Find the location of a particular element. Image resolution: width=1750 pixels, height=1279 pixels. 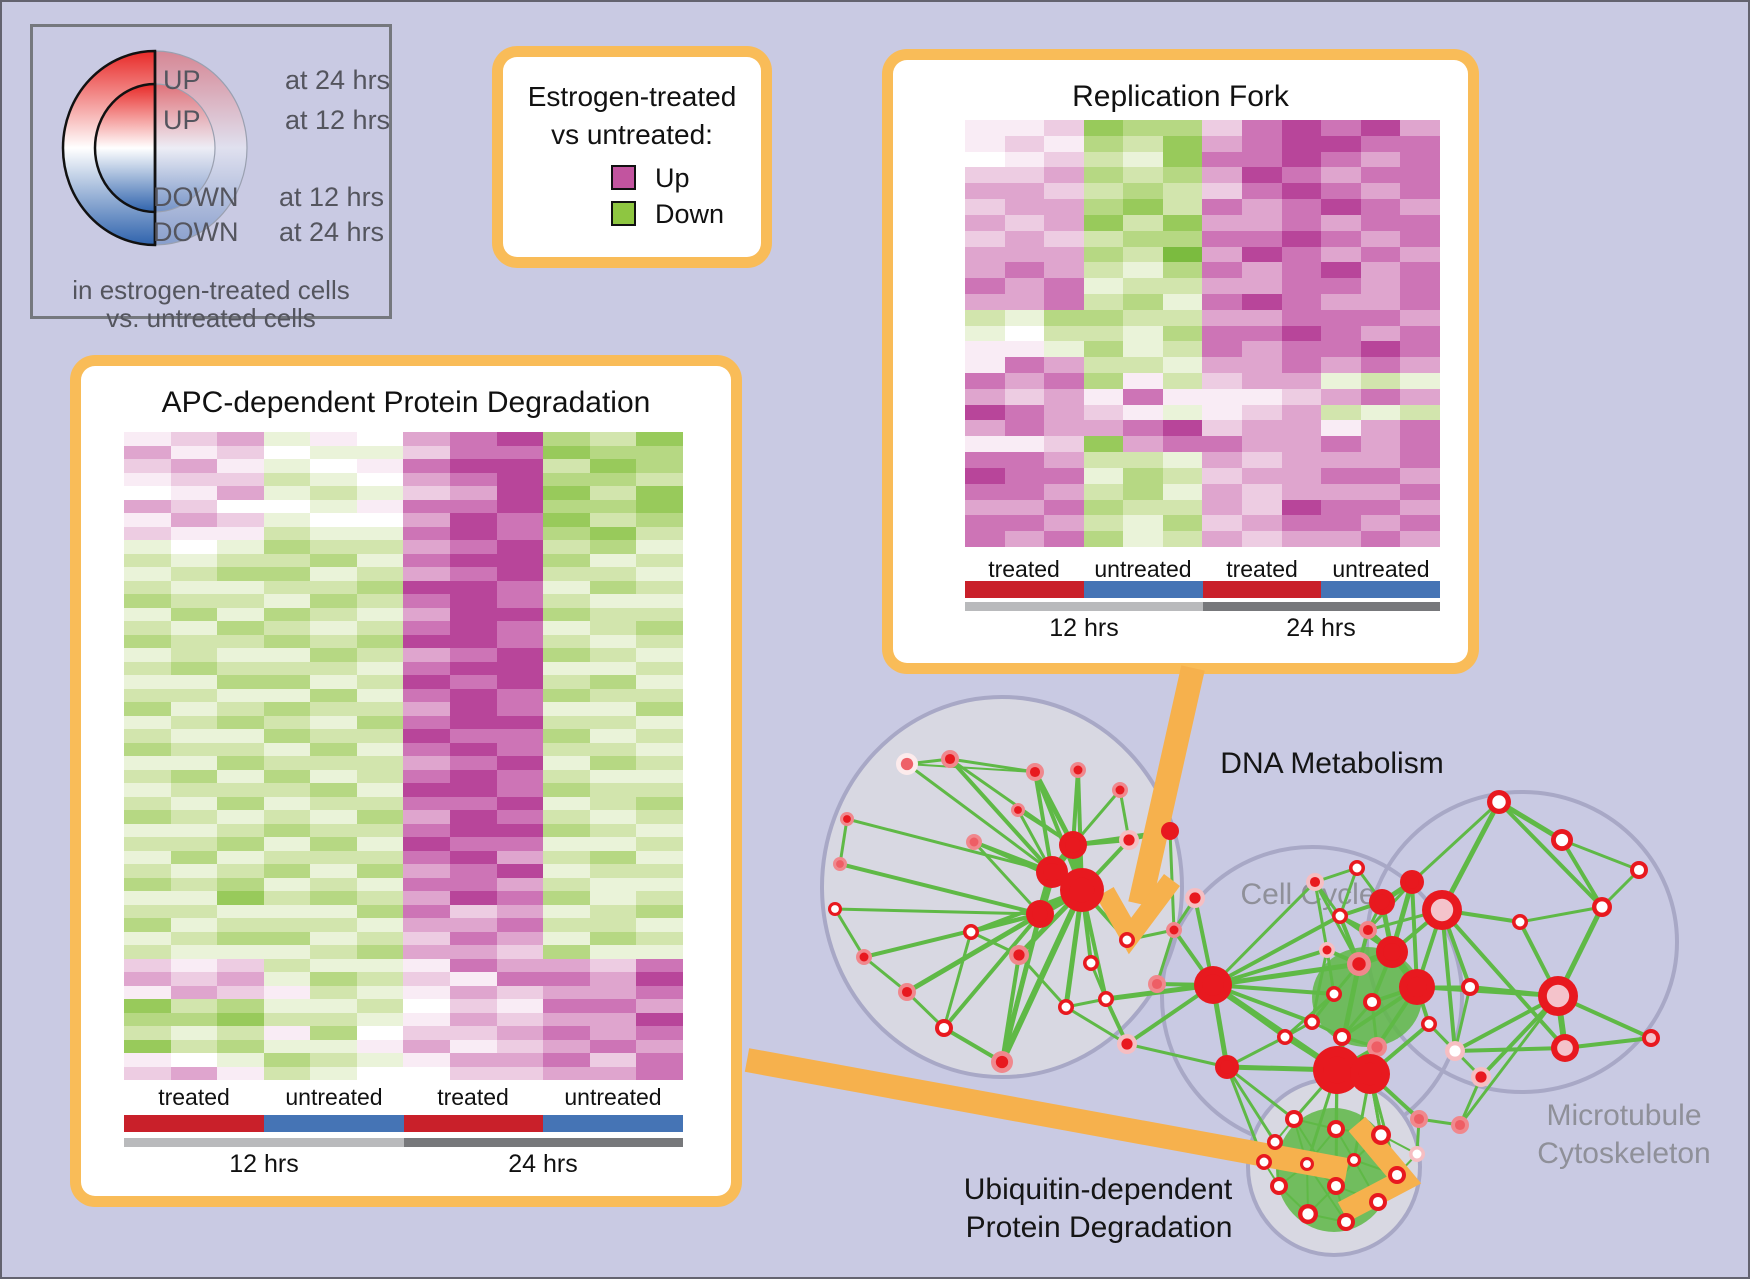

edge-density-blob is located at coordinates (1334, 1170).